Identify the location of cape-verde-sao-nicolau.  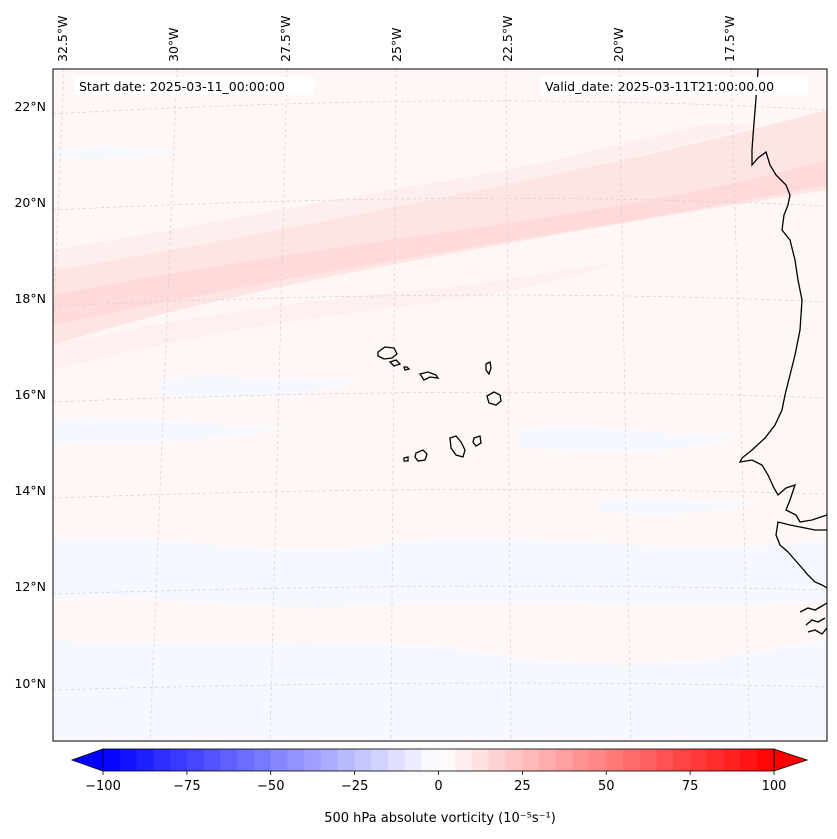
(429, 376).